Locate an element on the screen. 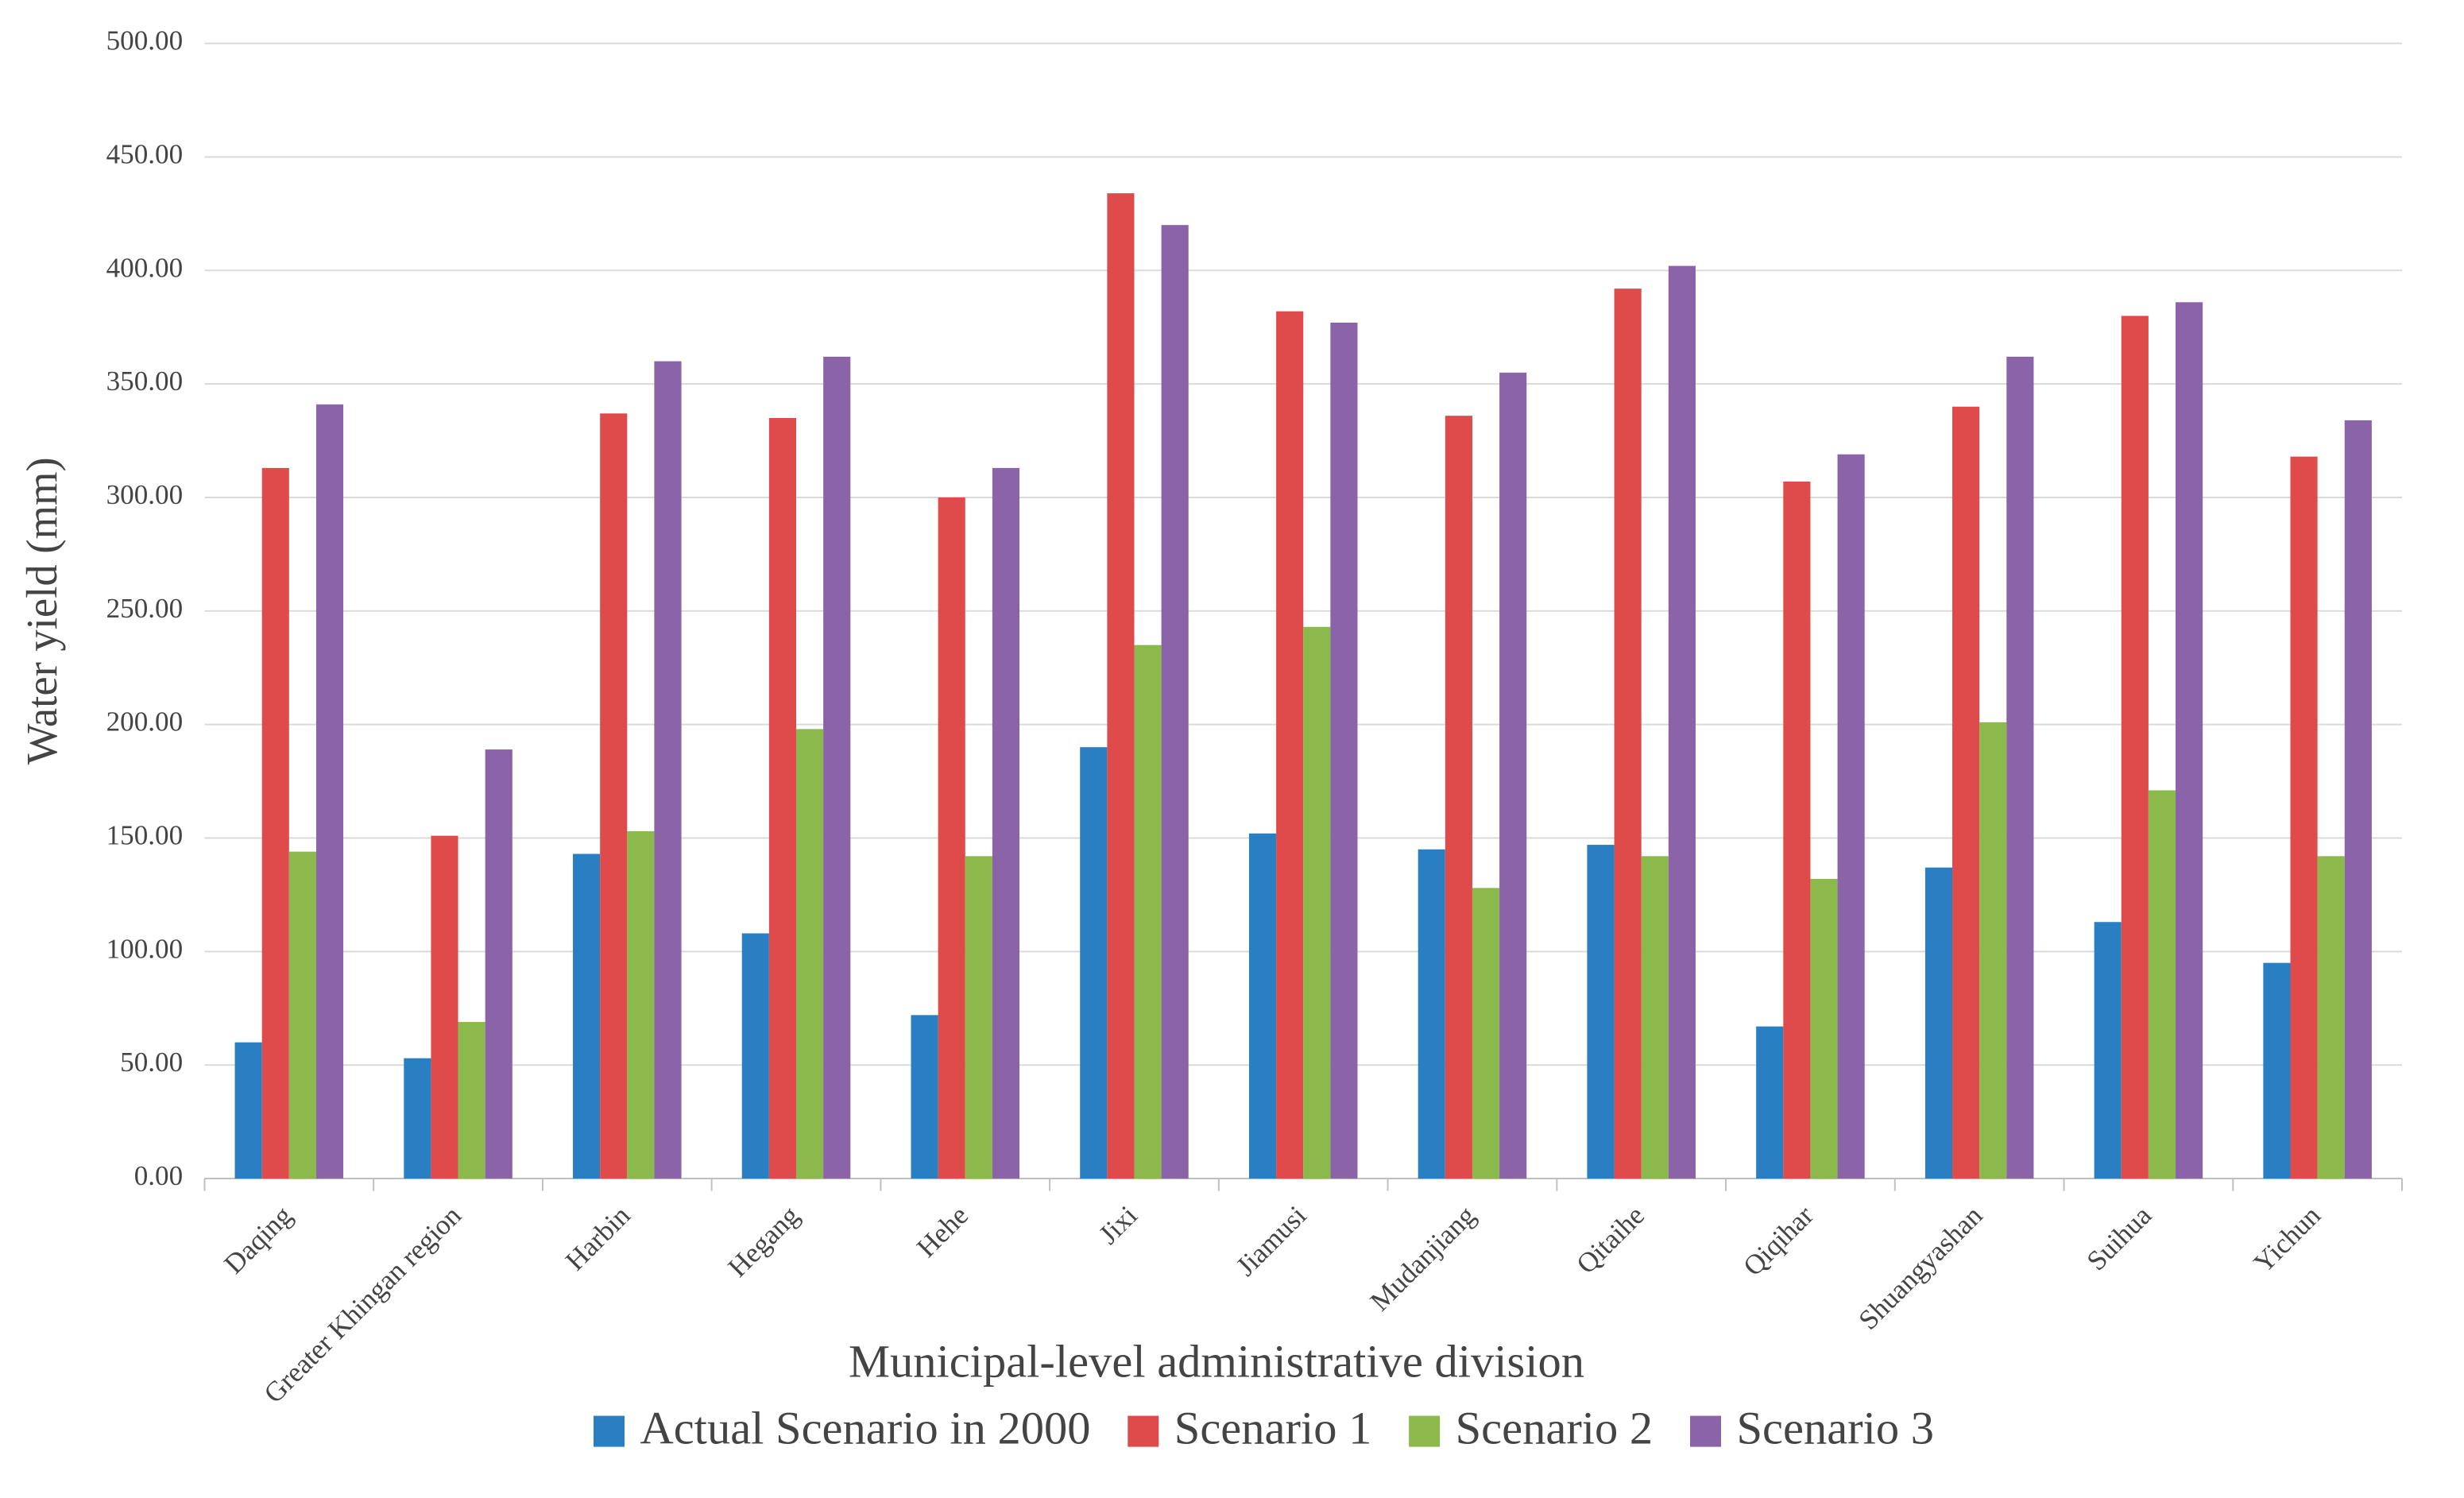 This screenshot has height=1498, width=2464. legend-label: Scenario 2 is located at coordinates (1555, 1427).